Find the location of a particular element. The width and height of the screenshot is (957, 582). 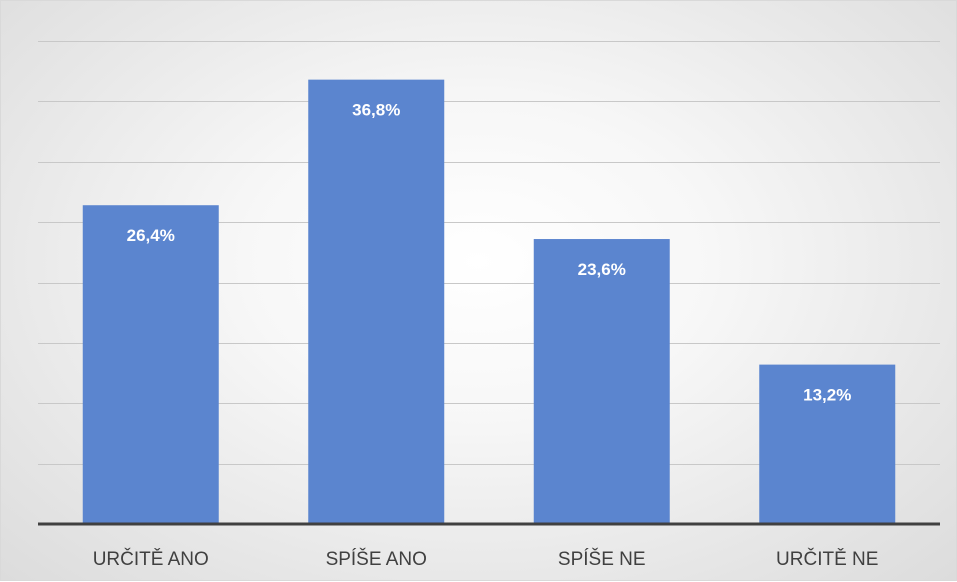

x-axis-tick-labels: URČITĚ ANO SPÍŠE ANO SPÍŠE NE URČITĚ NE is located at coordinates (486, 559).